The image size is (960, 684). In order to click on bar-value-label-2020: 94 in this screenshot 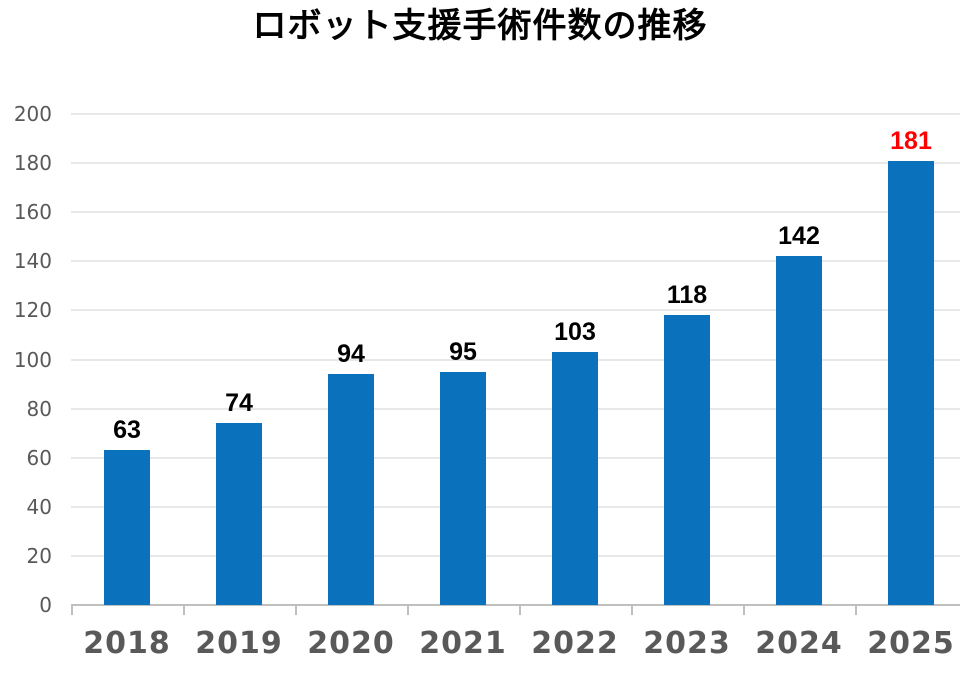, I will do `click(351, 354)`.